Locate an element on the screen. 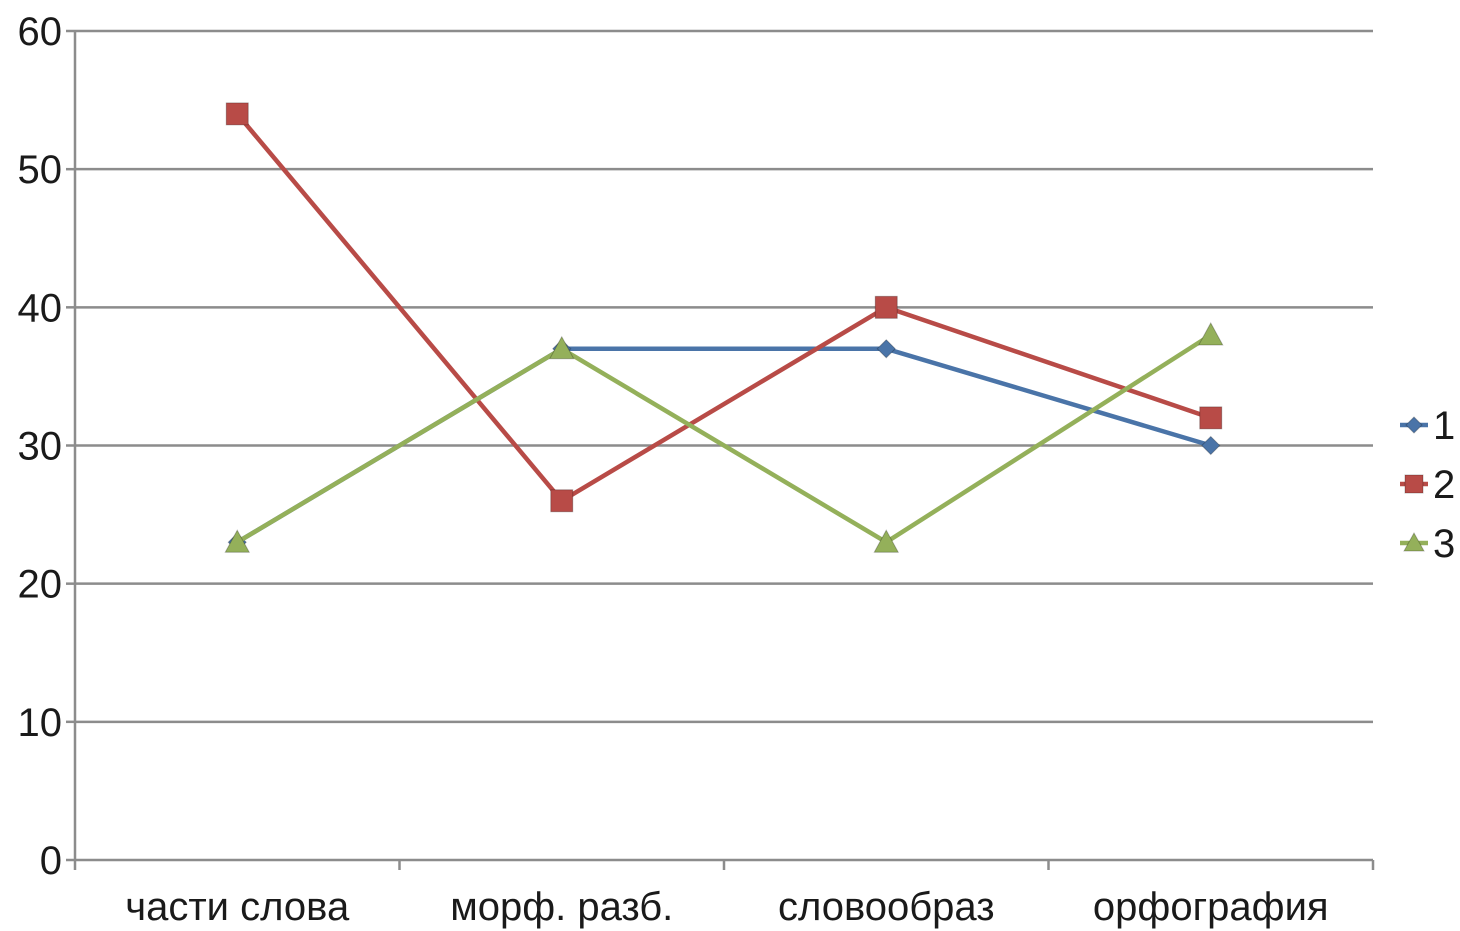  legend-label: 3 is located at coordinates (1444, 544).